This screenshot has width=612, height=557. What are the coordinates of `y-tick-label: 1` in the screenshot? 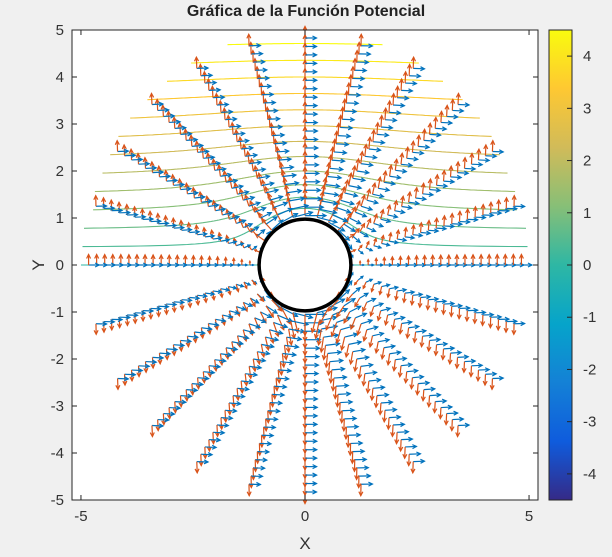 It's located at (60, 218).